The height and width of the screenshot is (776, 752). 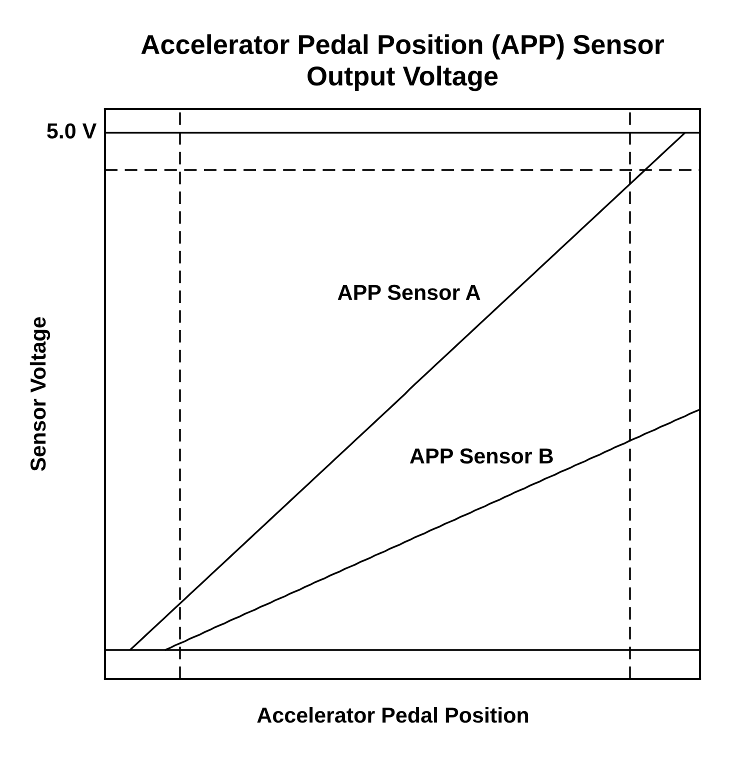 What do you see at coordinates (72, 131) in the screenshot?
I see `ref-line-label: 5.0 V` at bounding box center [72, 131].